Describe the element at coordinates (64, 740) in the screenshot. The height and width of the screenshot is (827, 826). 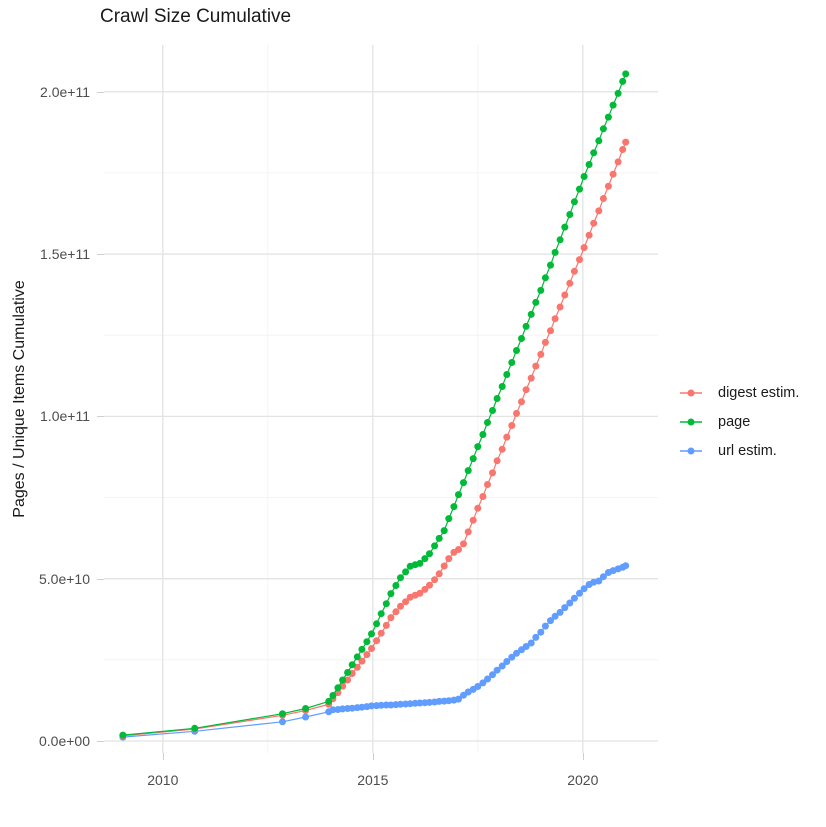
I see `y-tick-label: 0.0e+00` at that location.